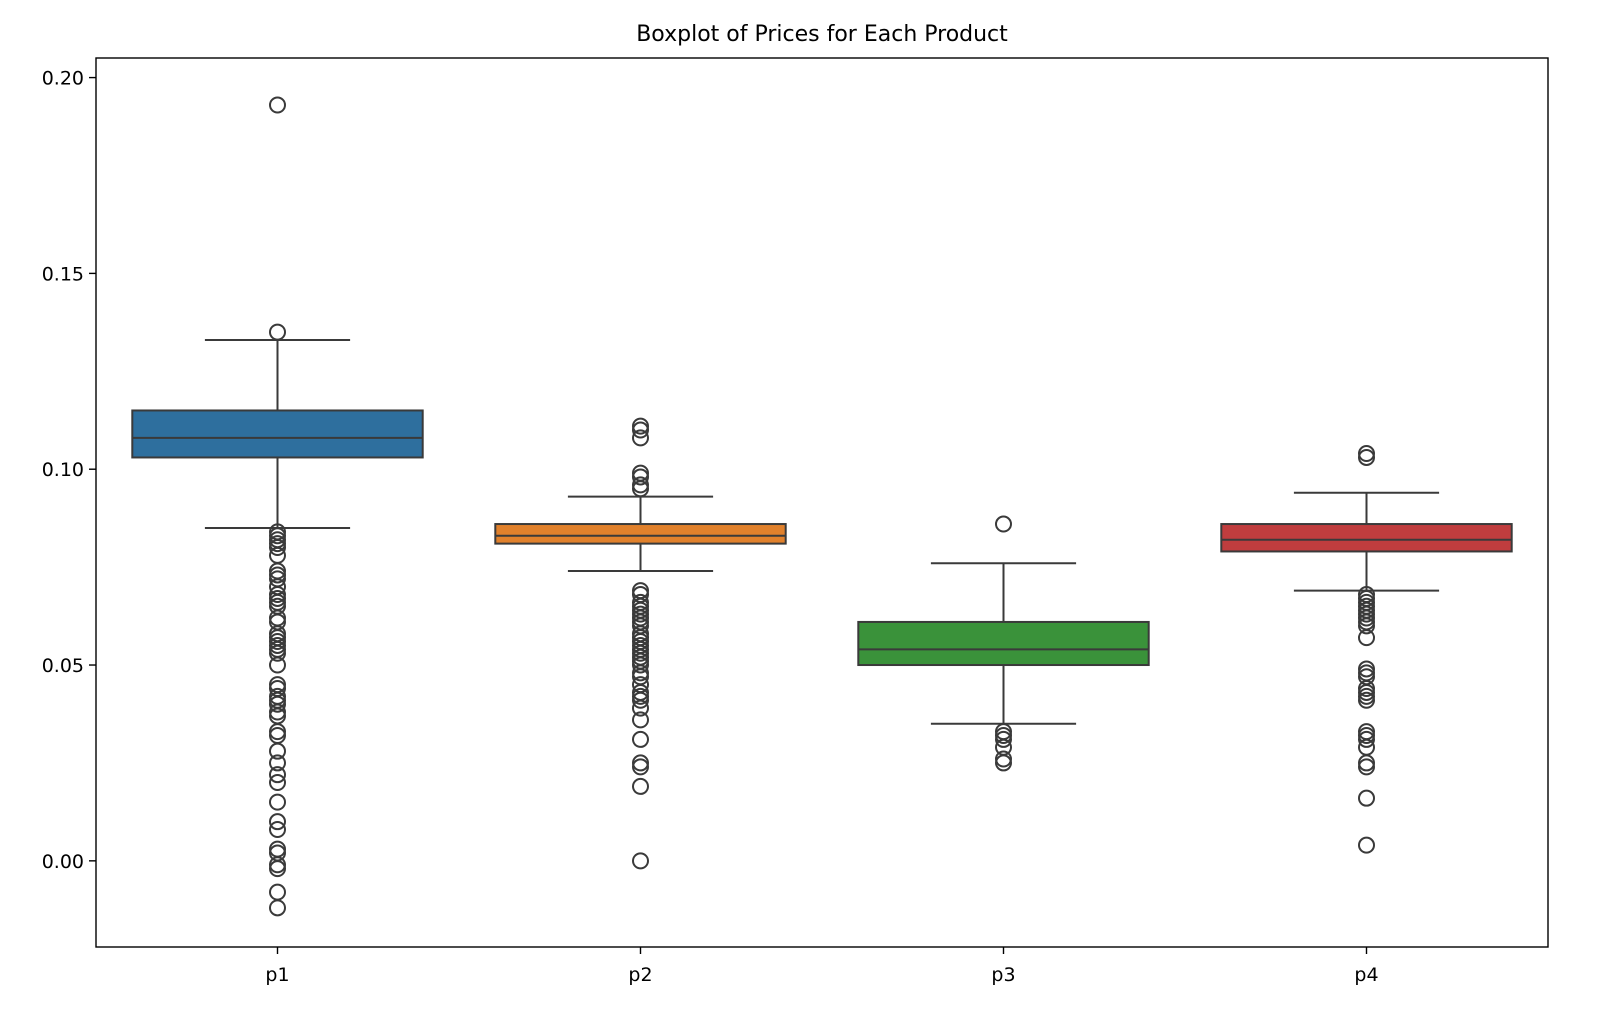 The height and width of the screenshot is (1010, 1604). I want to click on x-tick-label: p3, so click(1003, 975).